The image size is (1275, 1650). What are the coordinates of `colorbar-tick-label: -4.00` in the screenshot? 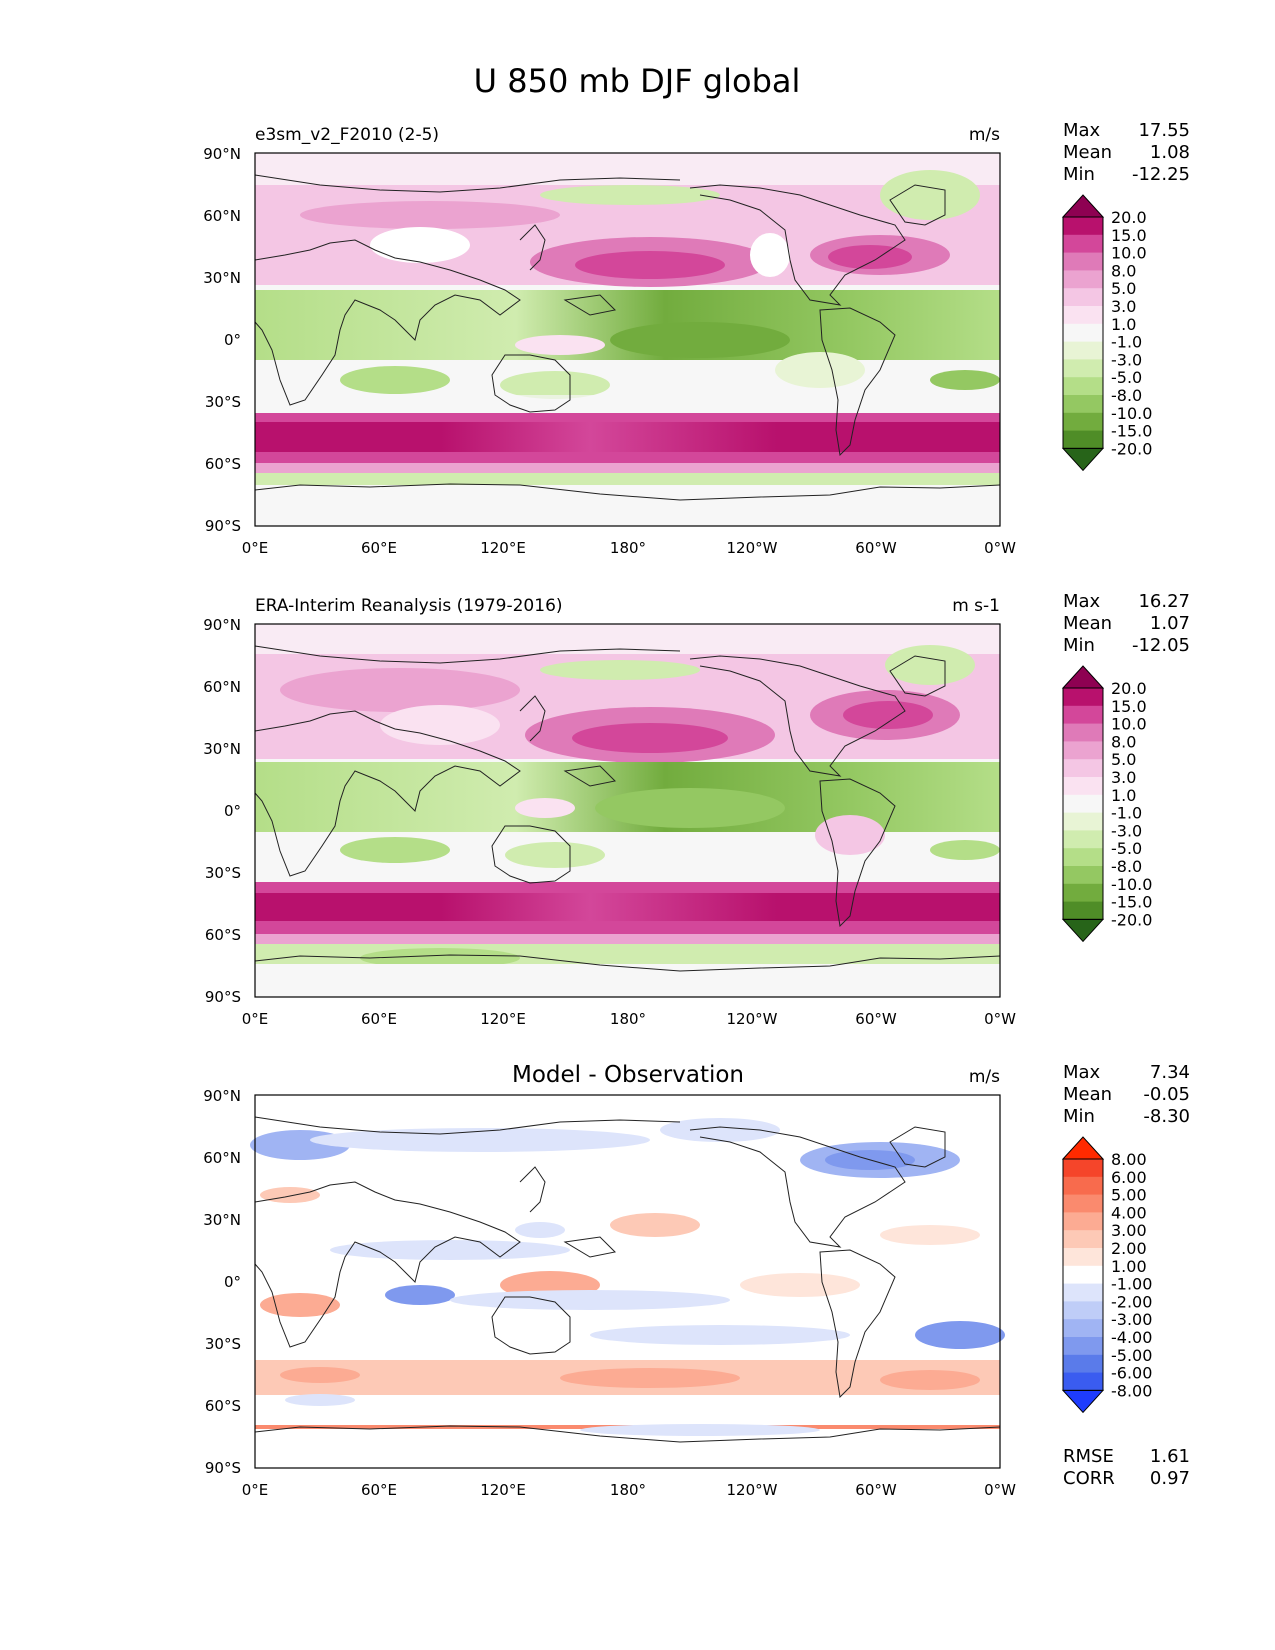 It's located at (1131, 1337).